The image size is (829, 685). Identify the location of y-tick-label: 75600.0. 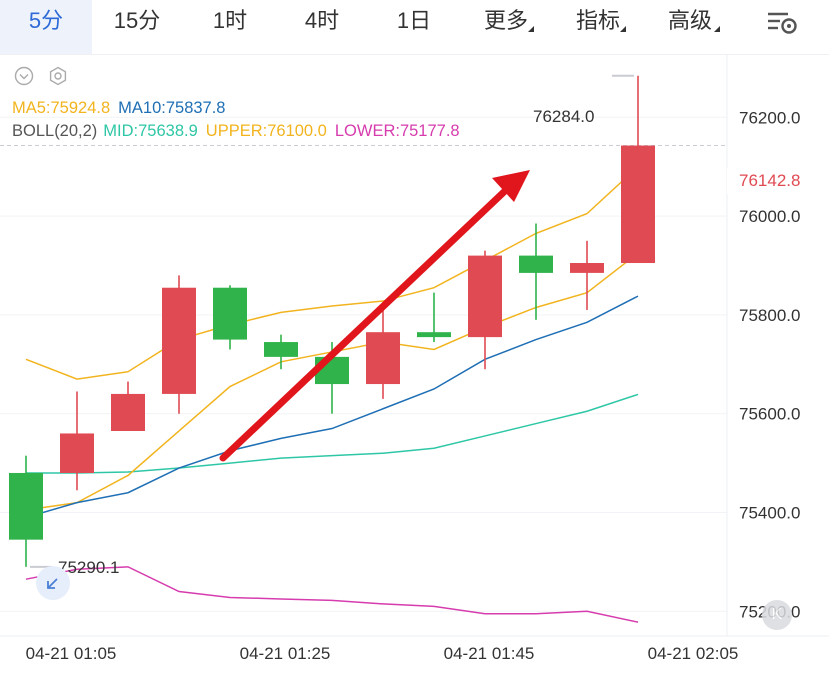
(769, 414).